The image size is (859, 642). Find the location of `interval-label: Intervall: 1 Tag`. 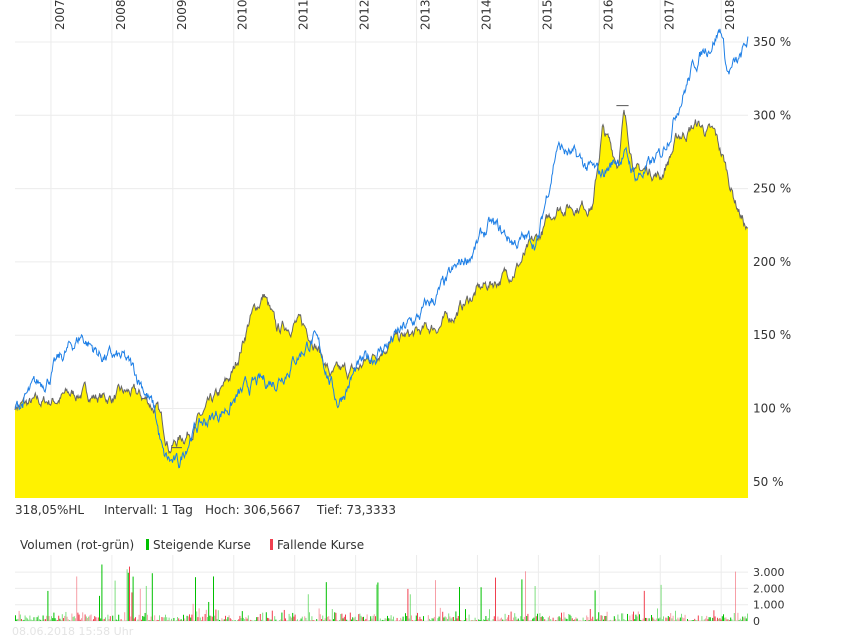

interval-label: Intervall: 1 Tag is located at coordinates (148, 510).